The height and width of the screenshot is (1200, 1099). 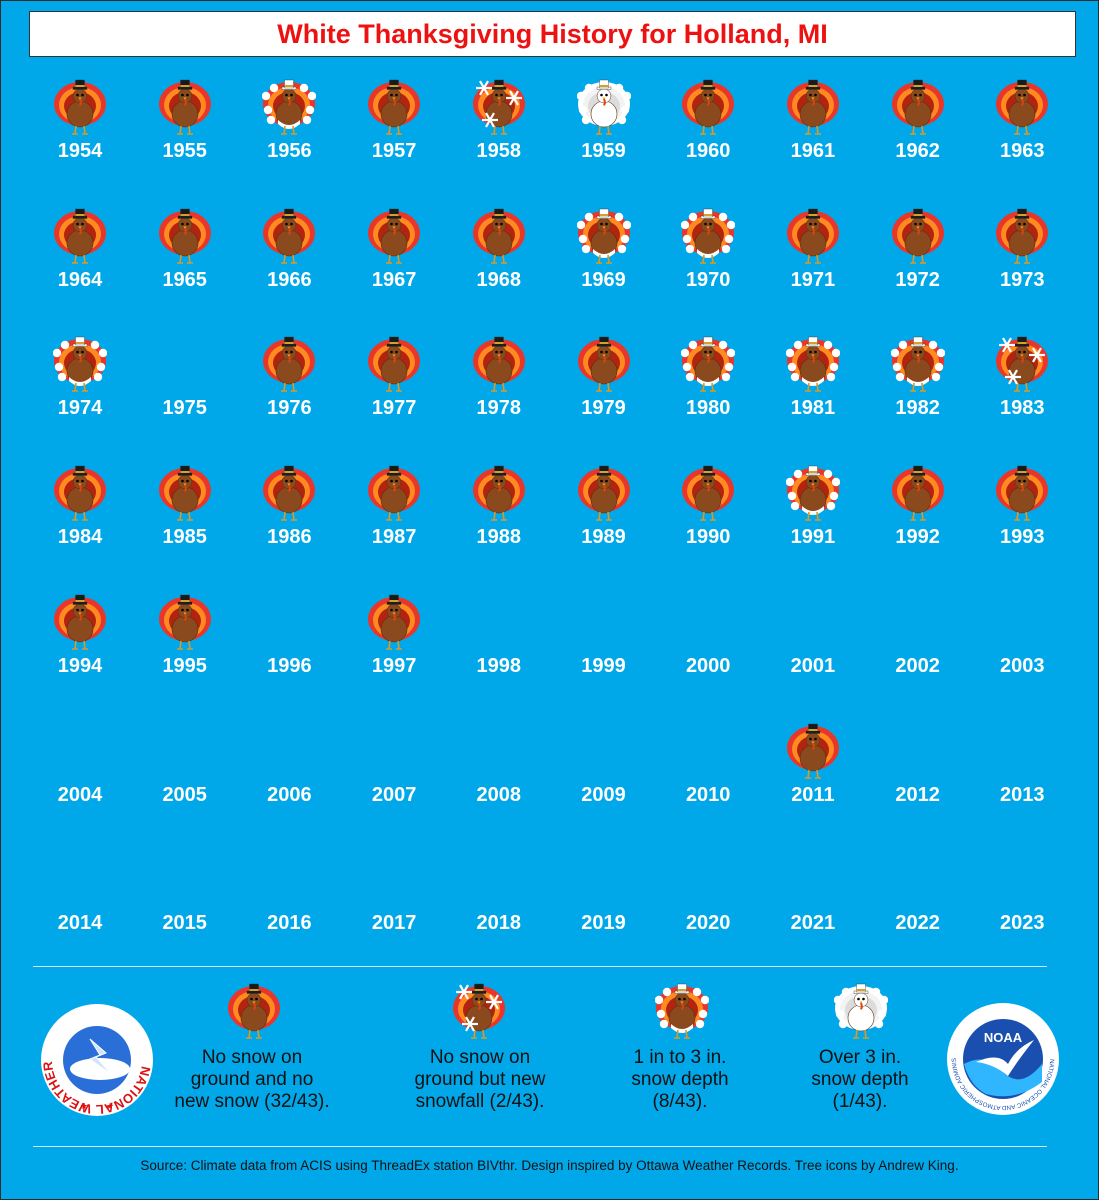 I want to click on legend-label: No snow on ground but new snowfall (2/43)., so click(x=480, y=1080).